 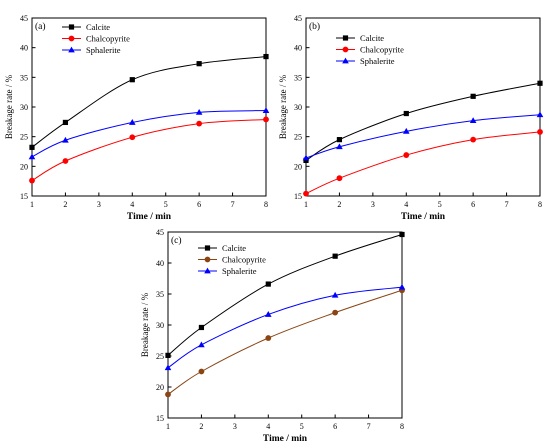 I want to click on panel-label: (a), so click(x=40, y=26).